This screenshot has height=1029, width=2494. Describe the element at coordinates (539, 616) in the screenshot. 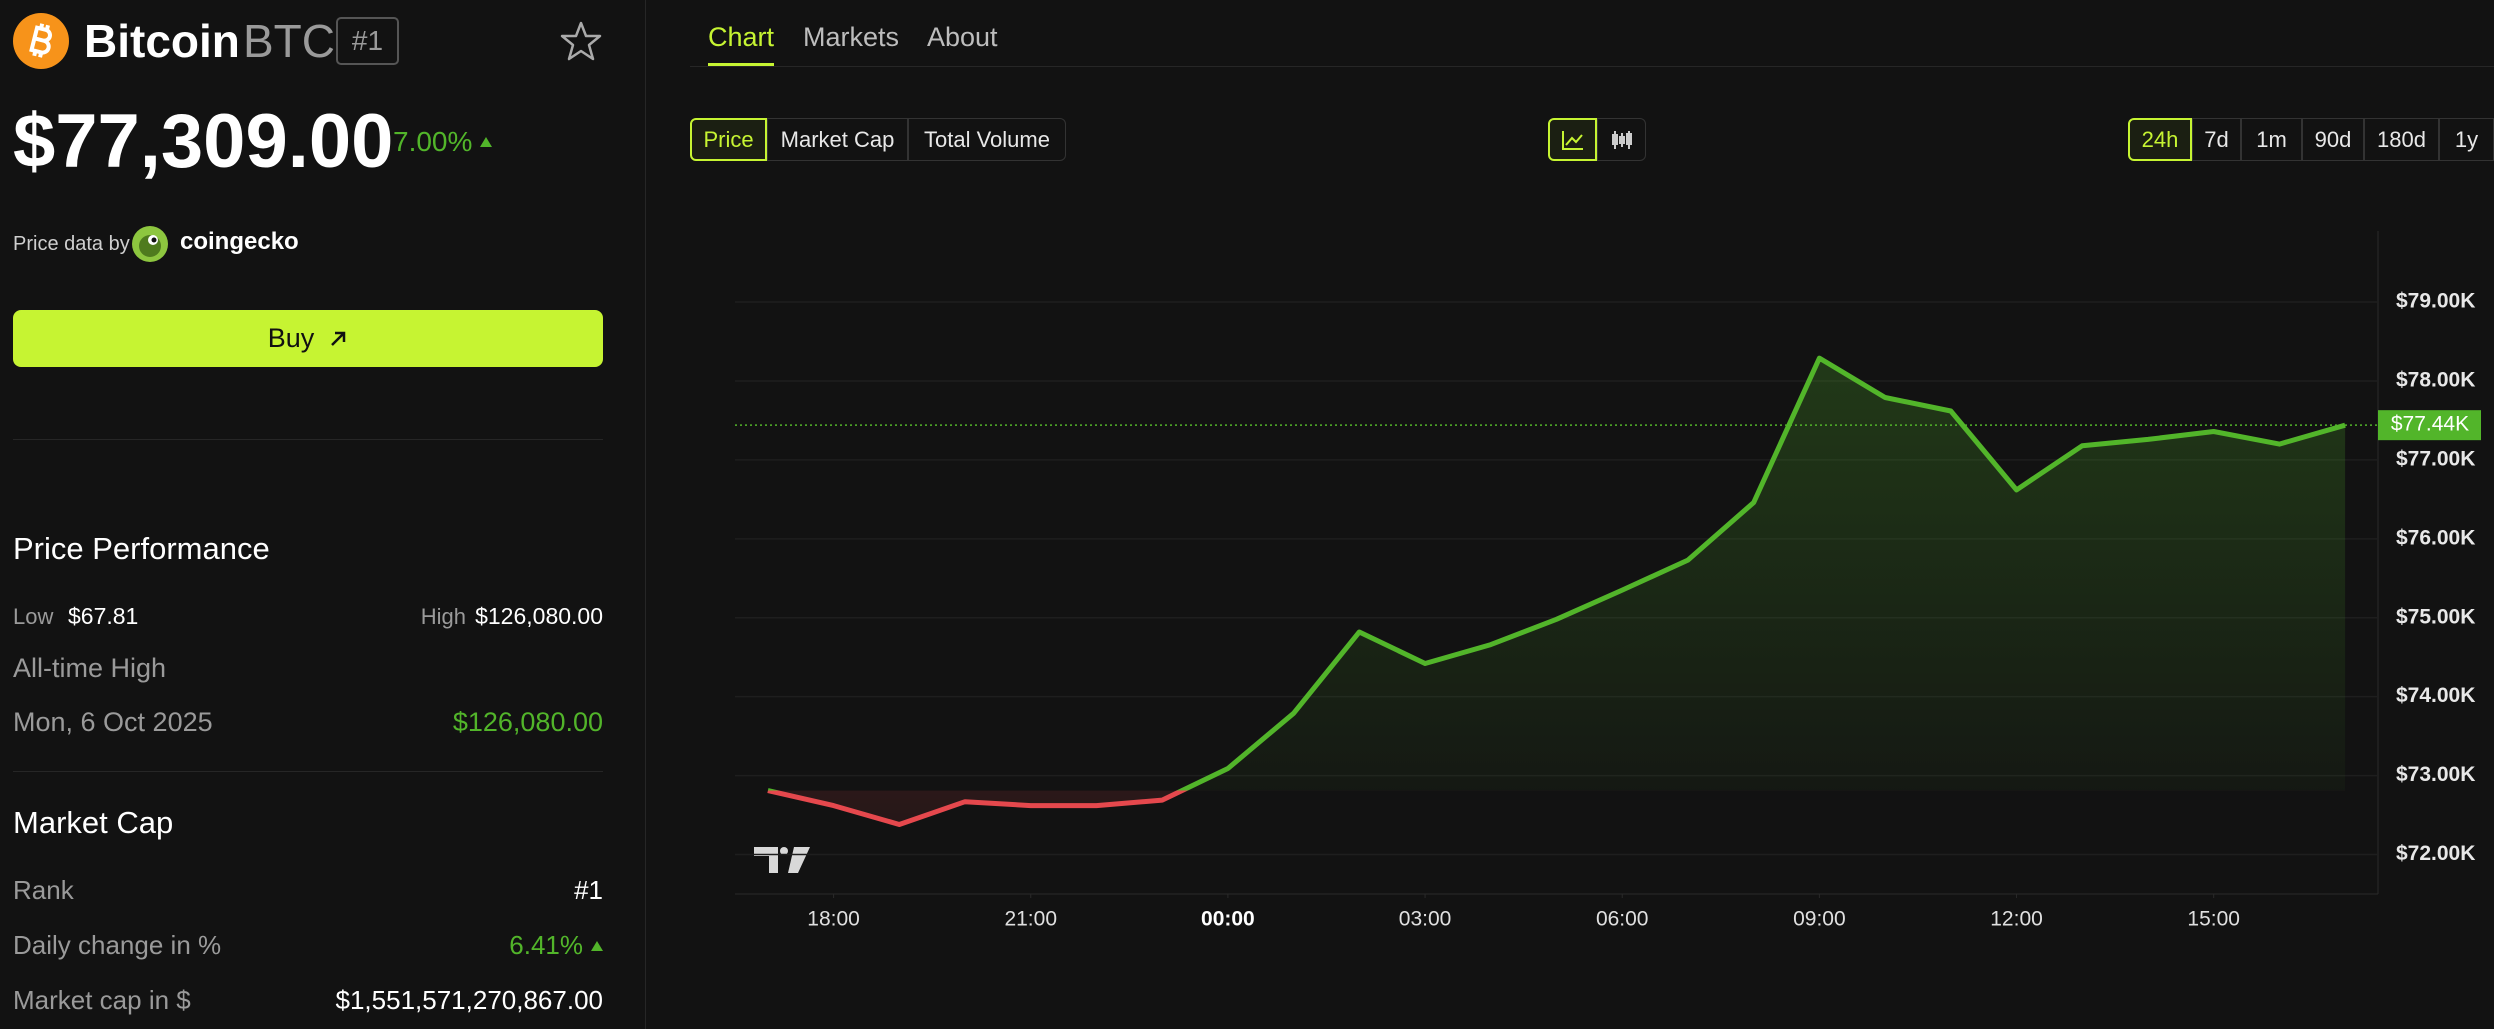

I see `high-value: $126,080.00` at that location.